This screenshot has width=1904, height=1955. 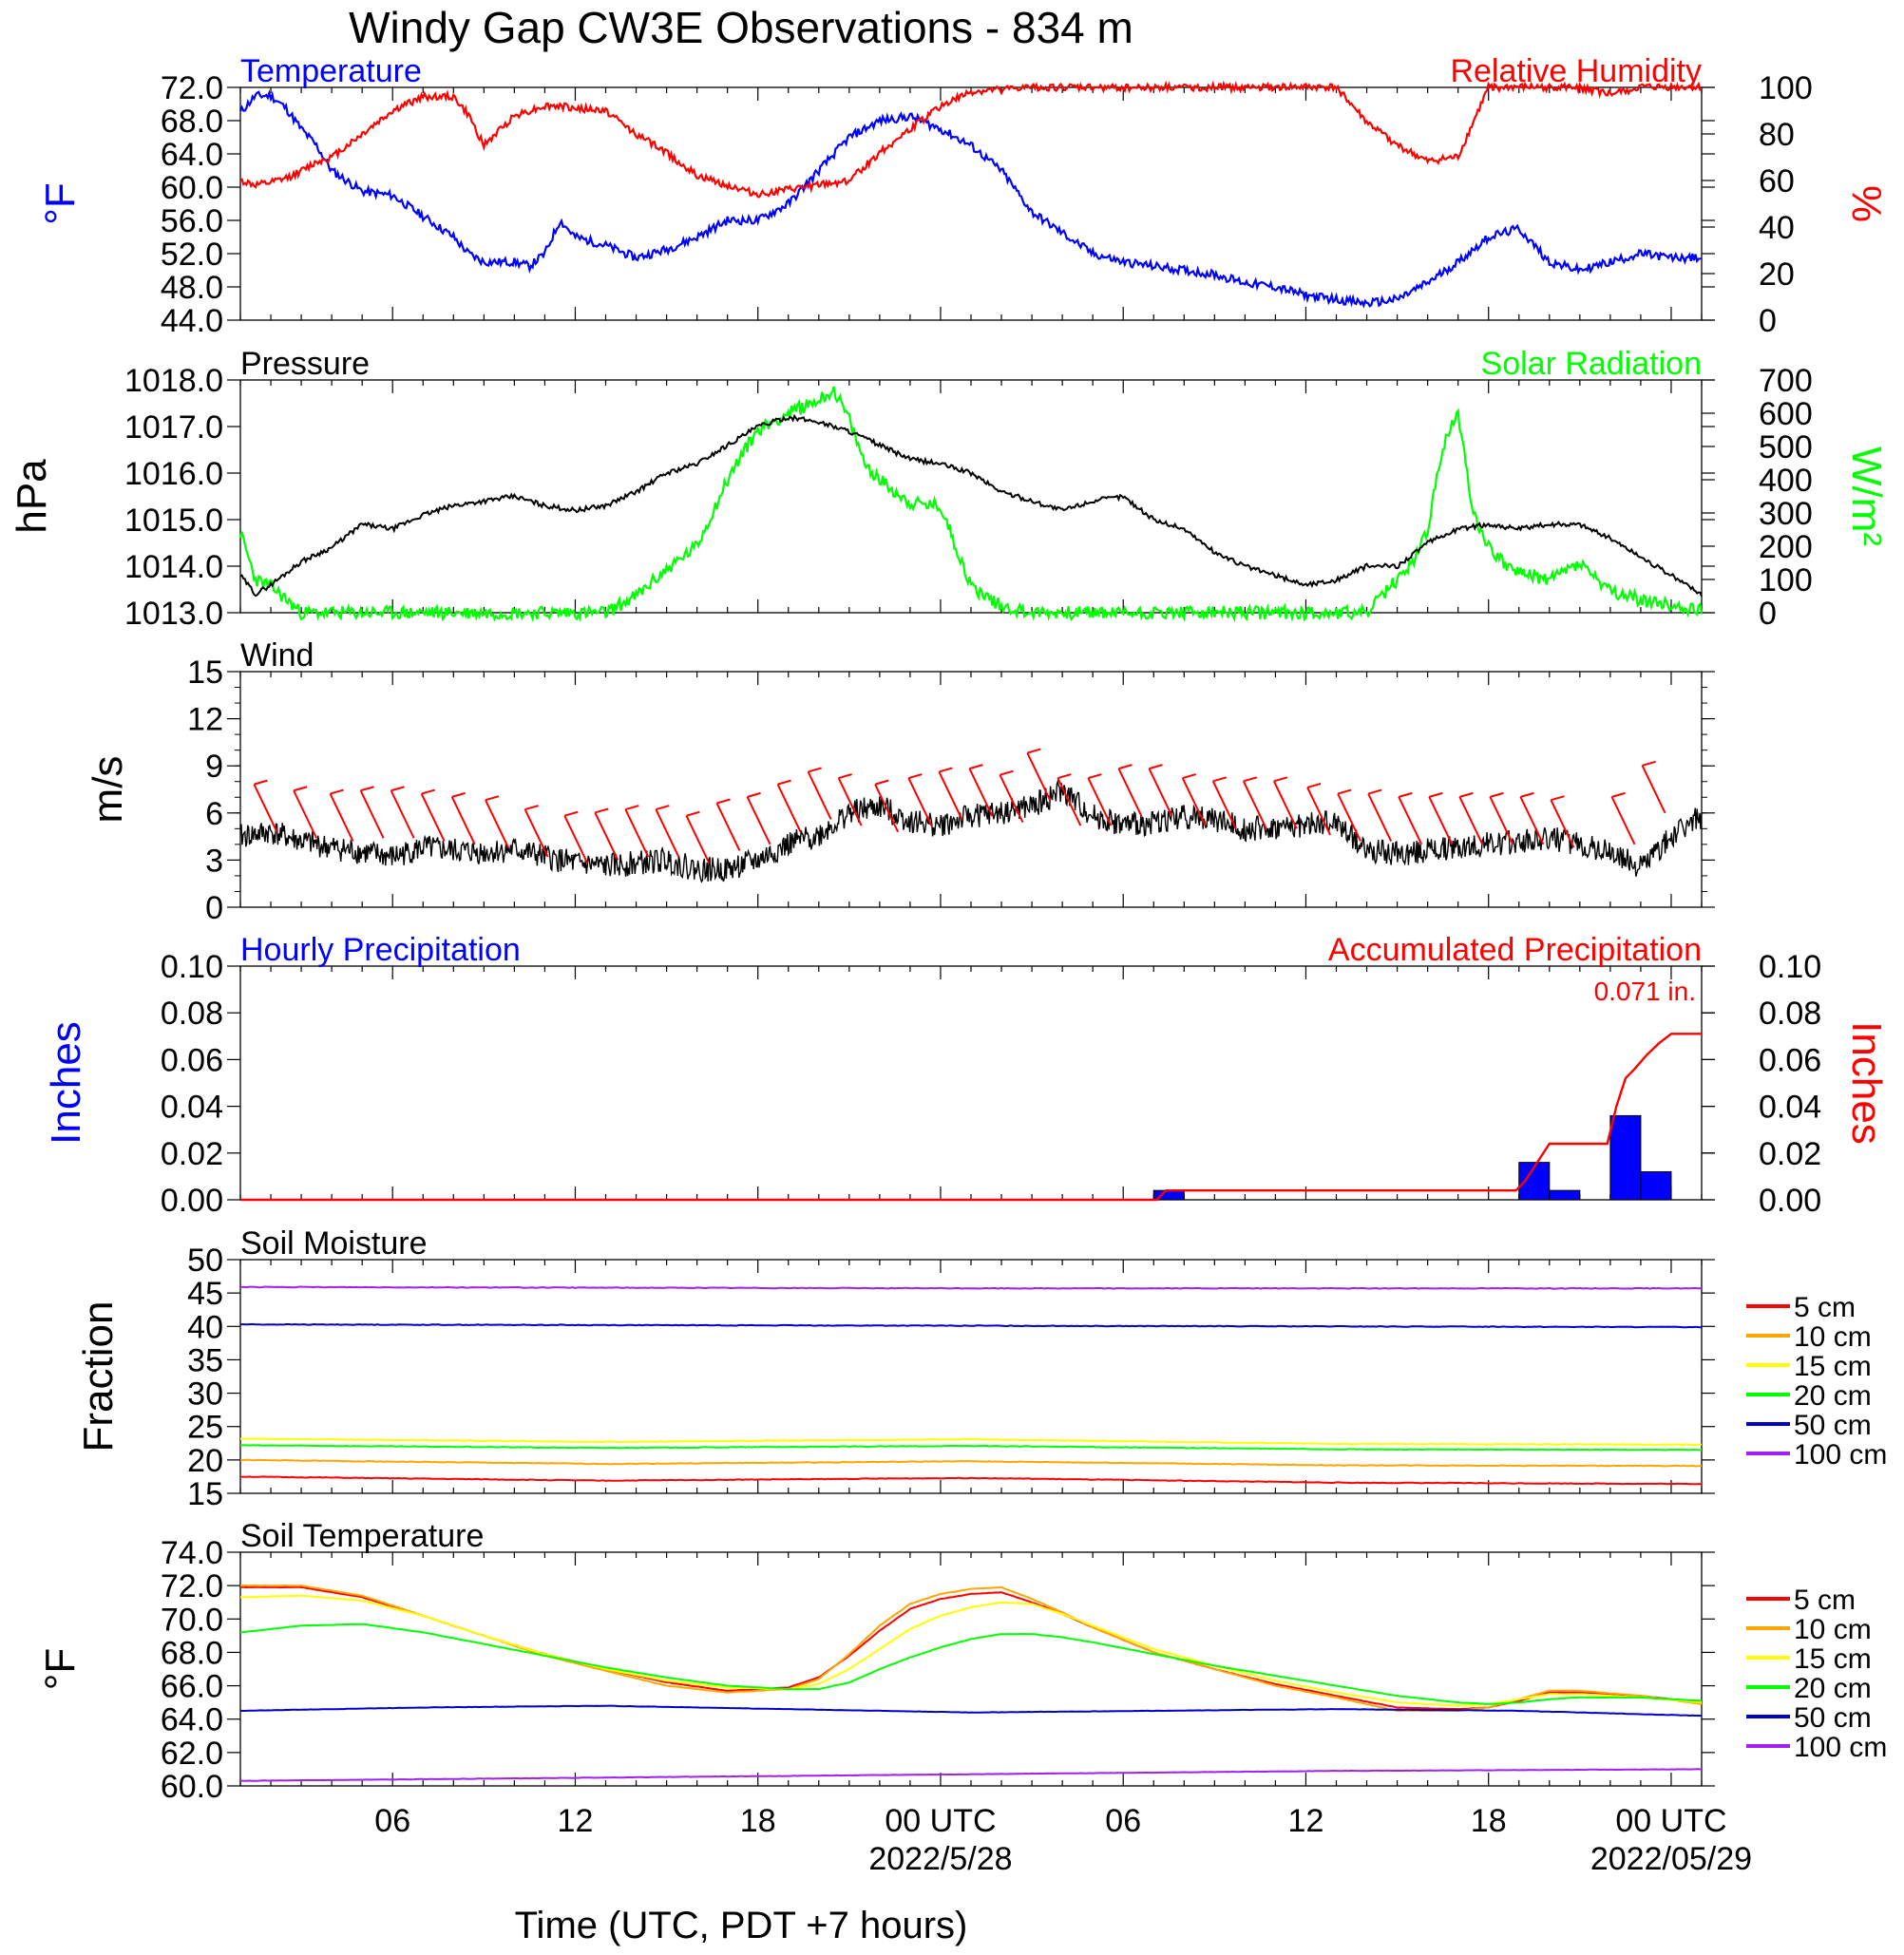 What do you see at coordinates (192, 1687) in the screenshot?
I see `y-tick-label: 66.0` at bounding box center [192, 1687].